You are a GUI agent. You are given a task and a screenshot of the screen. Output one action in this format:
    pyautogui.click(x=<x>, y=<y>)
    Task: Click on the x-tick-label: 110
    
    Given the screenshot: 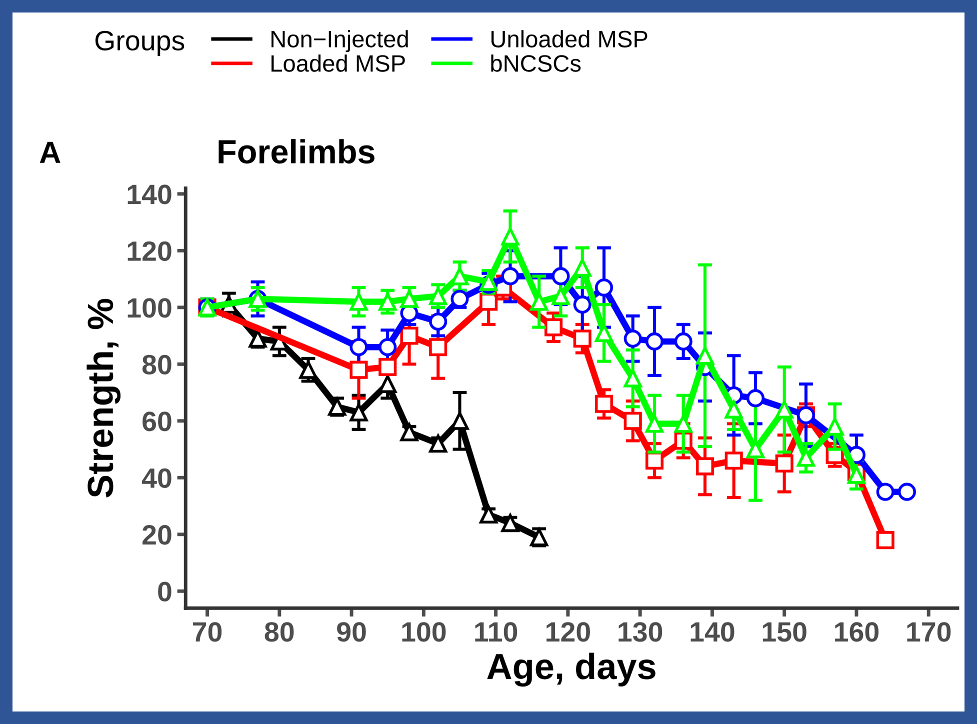 What is the action you would take?
    pyautogui.click(x=496, y=632)
    